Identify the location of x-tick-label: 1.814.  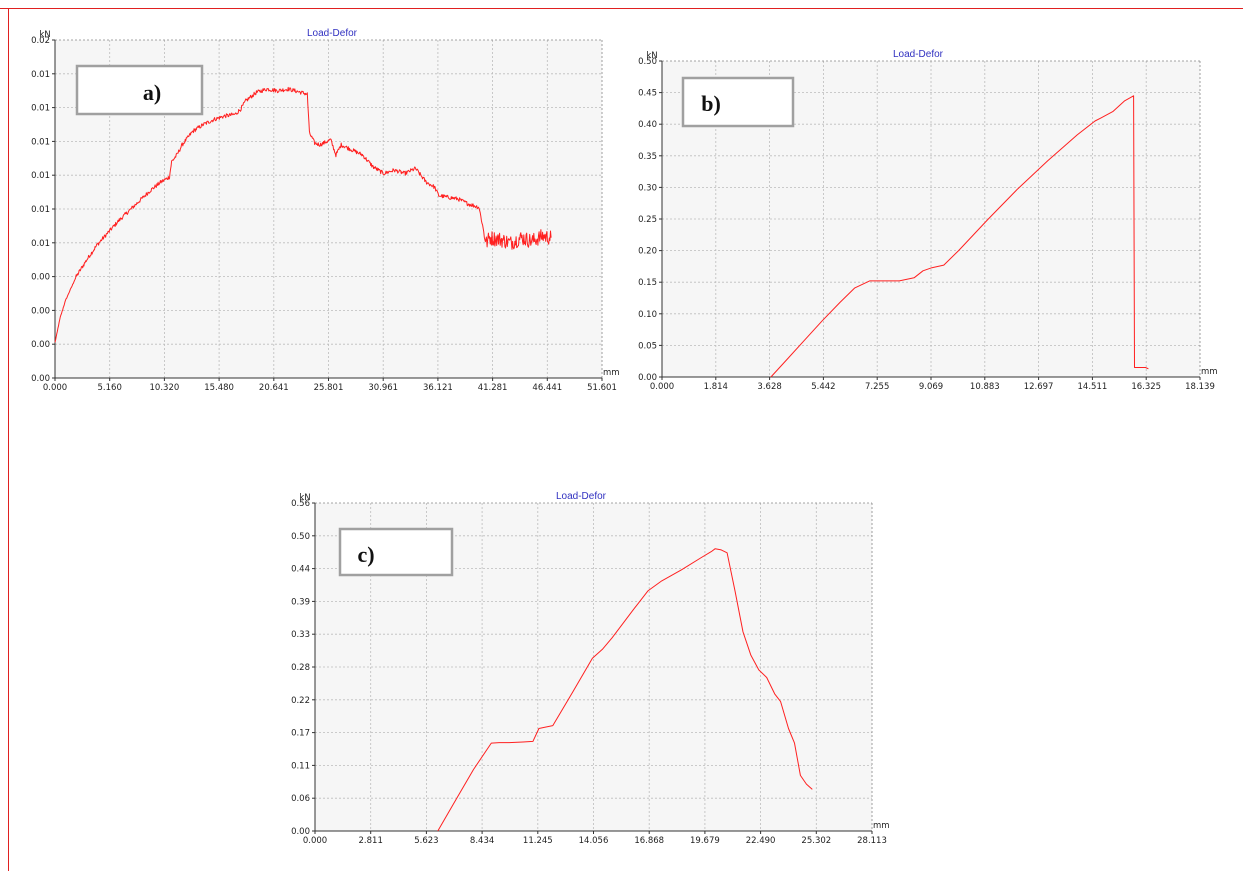
(716, 387).